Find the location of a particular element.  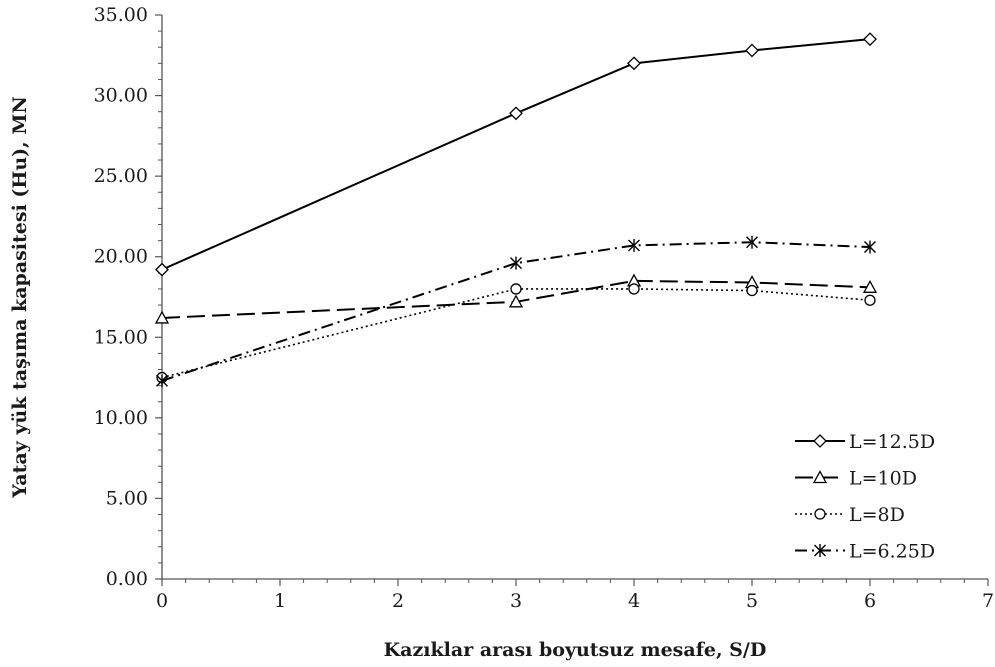

legend-label: L=8D is located at coordinates (877, 515).